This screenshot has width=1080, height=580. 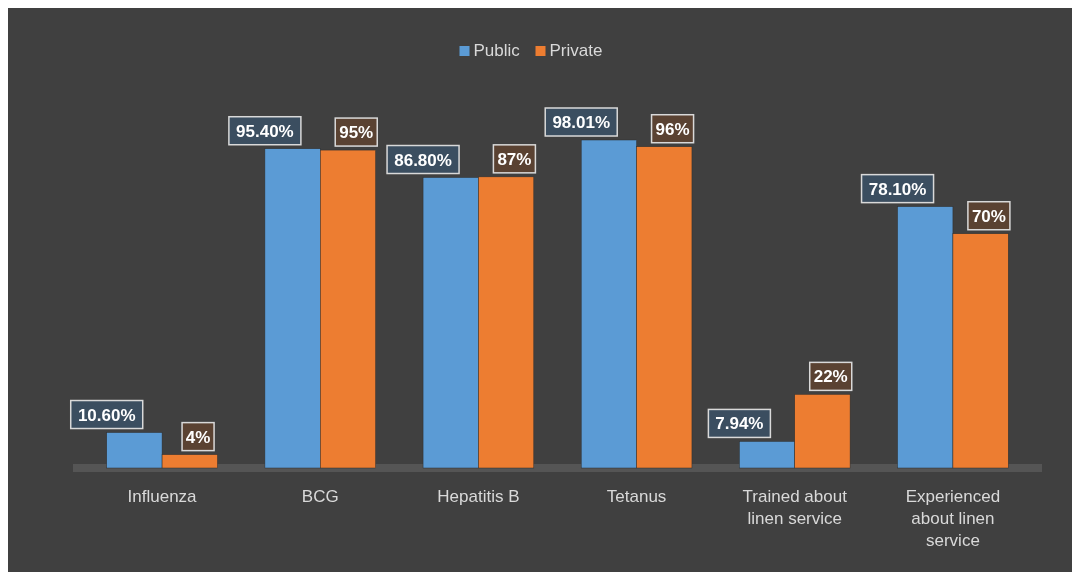 I want to click on x-tick-label: BCG, so click(x=320, y=496).